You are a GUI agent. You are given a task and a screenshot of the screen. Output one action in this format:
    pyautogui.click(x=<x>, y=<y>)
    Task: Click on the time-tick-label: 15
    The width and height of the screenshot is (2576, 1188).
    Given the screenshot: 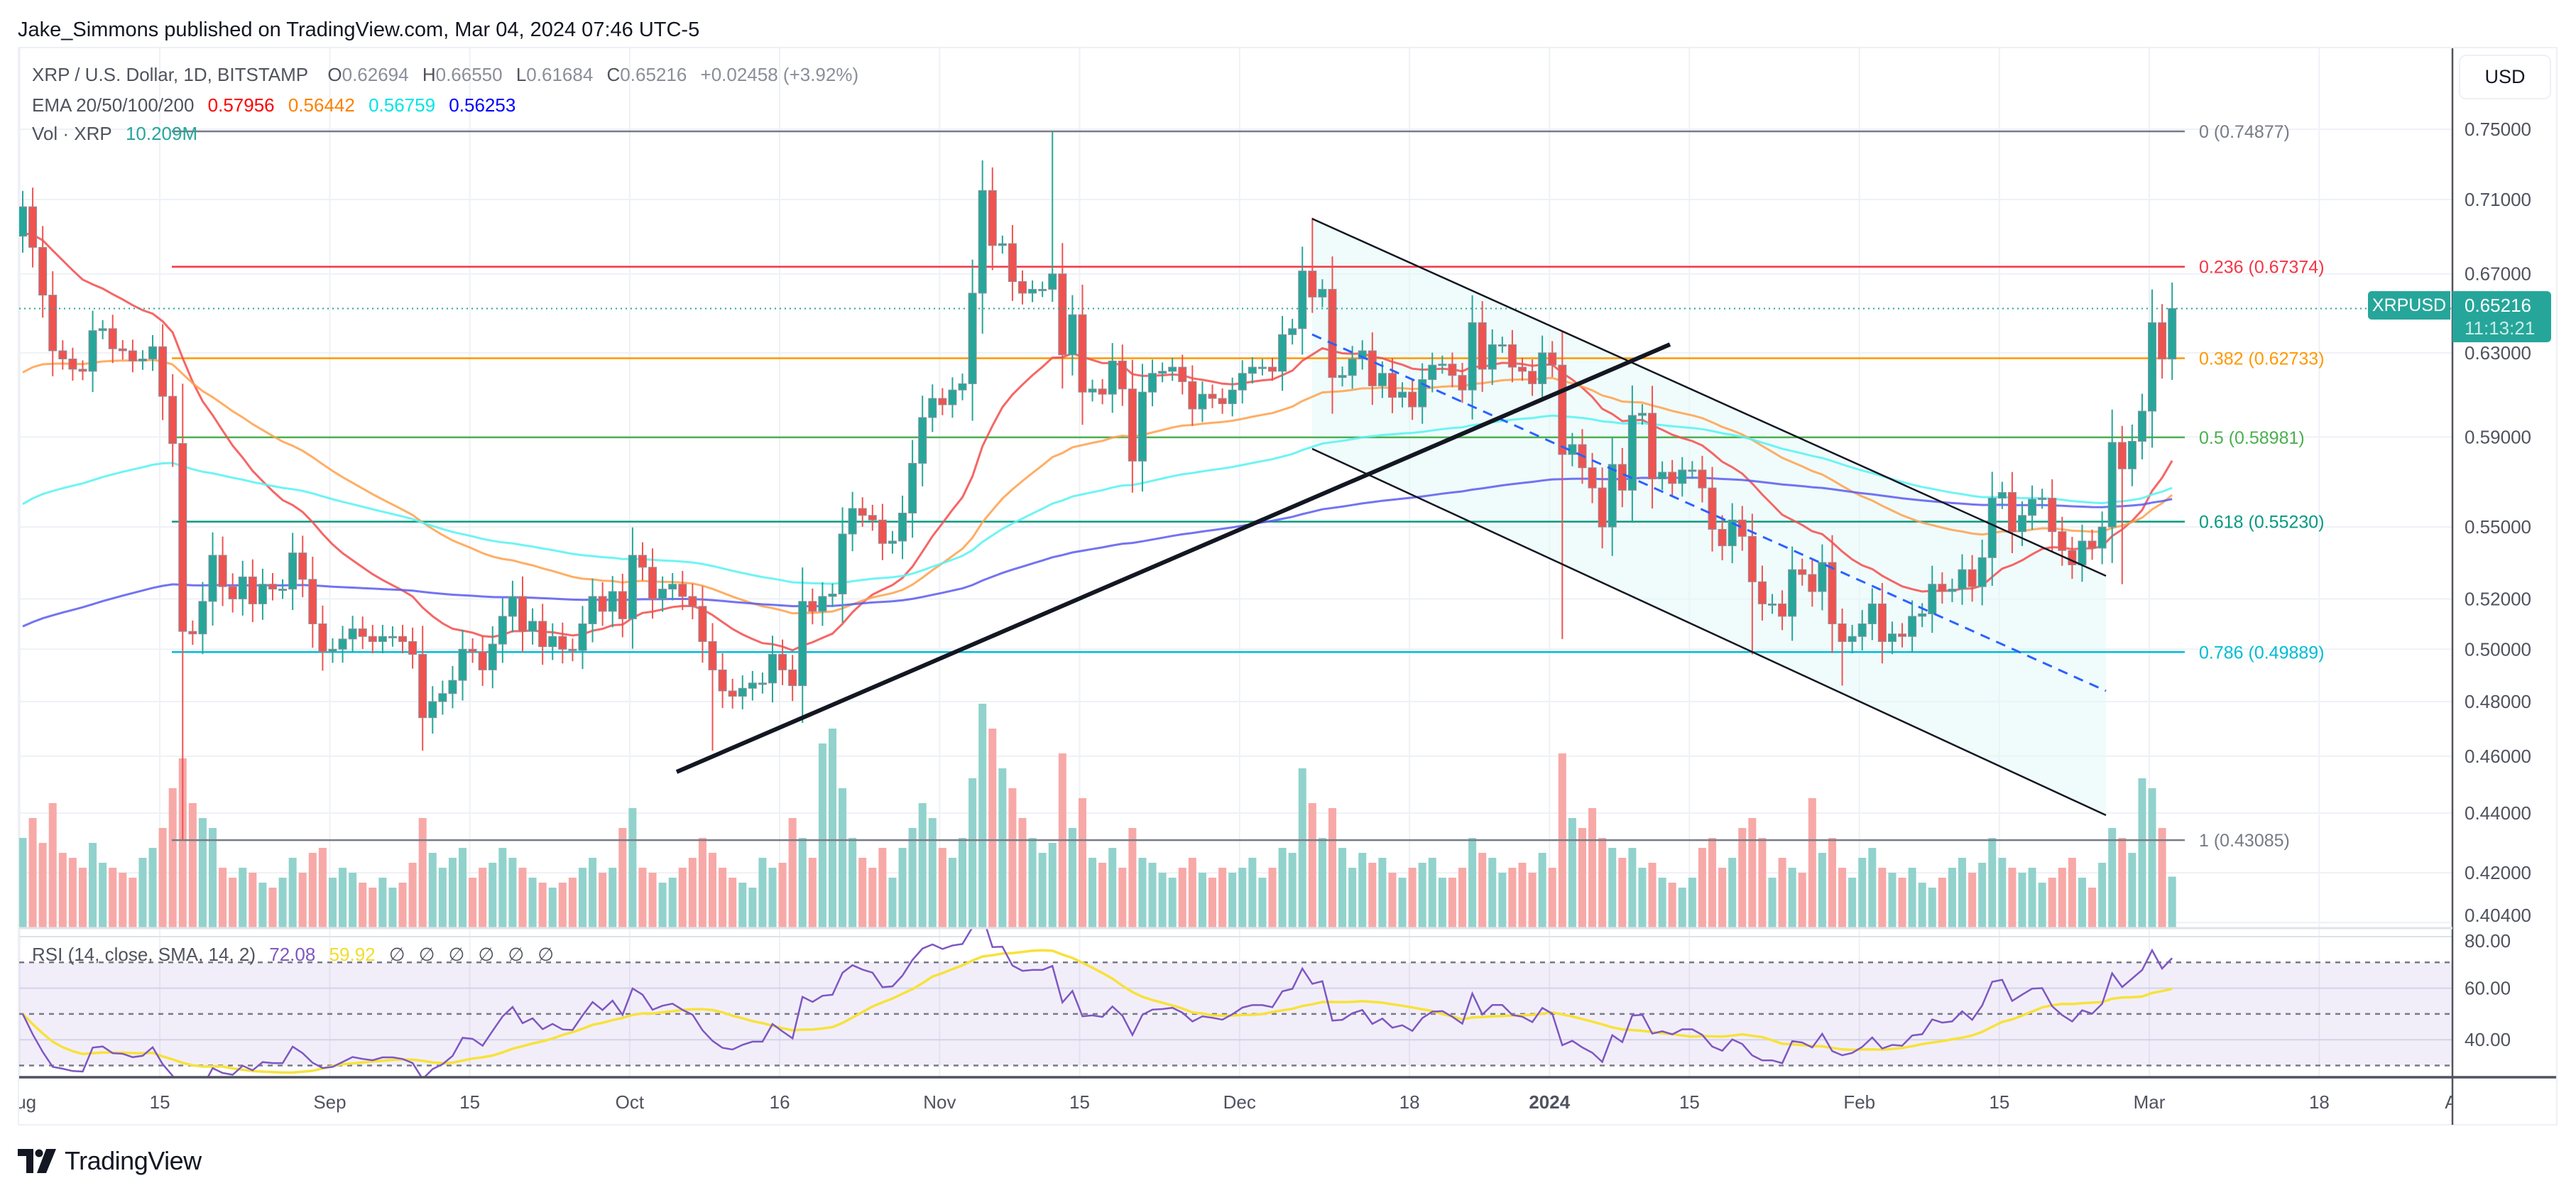 What is the action you would take?
    pyautogui.click(x=469, y=1102)
    